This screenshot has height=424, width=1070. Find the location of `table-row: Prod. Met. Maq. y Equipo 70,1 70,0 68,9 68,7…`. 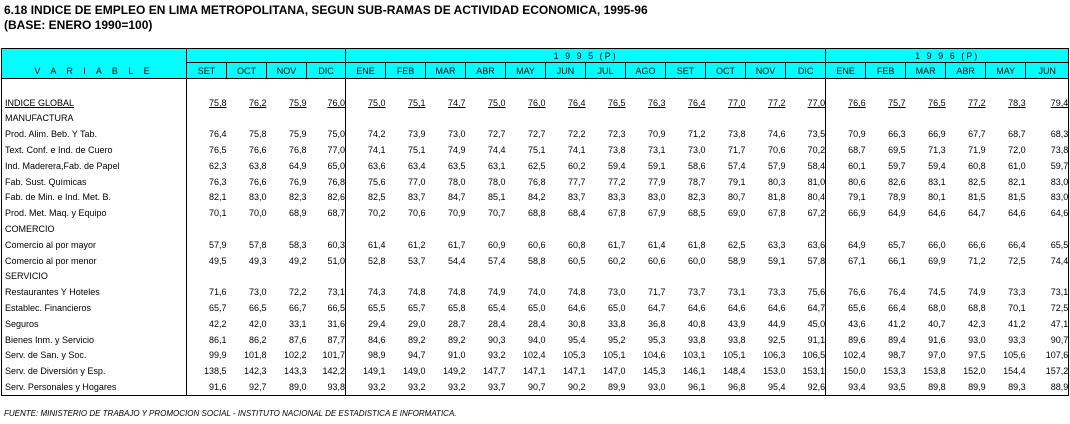

table-row: Prod. Met. Maq. y Equipo 70,1 70,0 68,9 68,7… is located at coordinates (535, 213).